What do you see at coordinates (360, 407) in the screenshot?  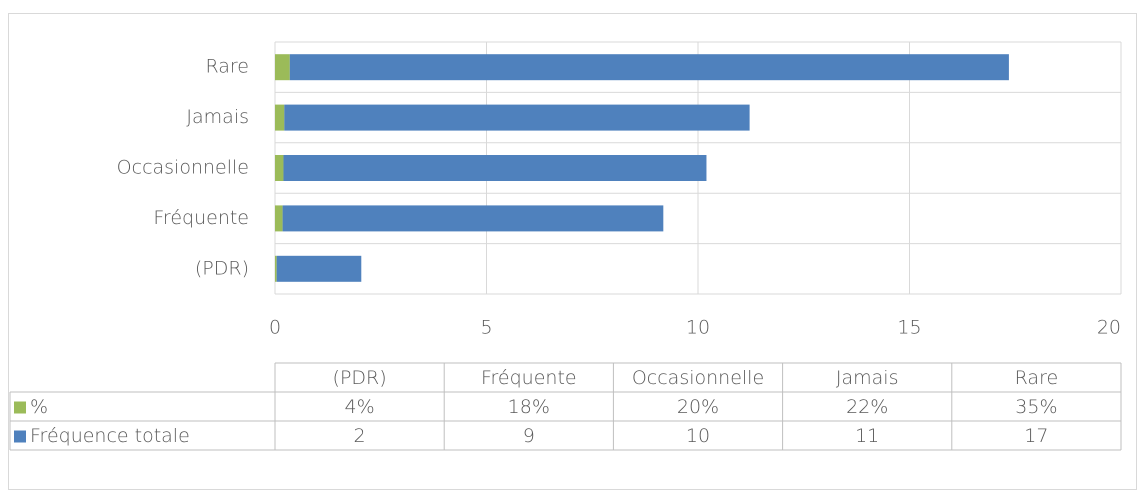 I see `table-cell: 4%` at bounding box center [360, 407].